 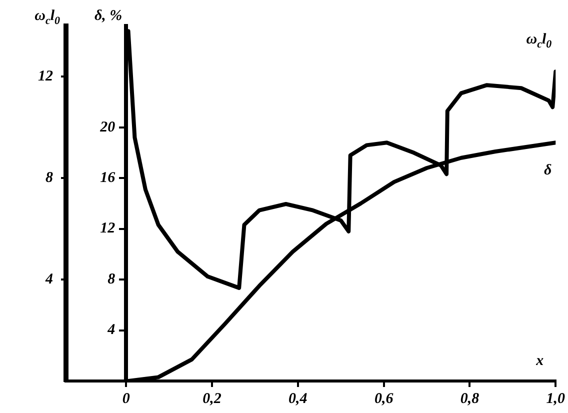 What do you see at coordinates (556, 398) in the screenshot?
I see `x-tick-label: 1,0` at bounding box center [556, 398].